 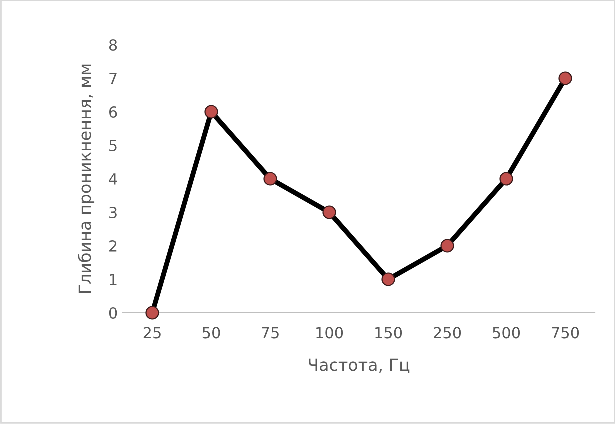 What do you see at coordinates (359, 366) in the screenshot?
I see `x-axis-title: Частота, Гц` at bounding box center [359, 366].